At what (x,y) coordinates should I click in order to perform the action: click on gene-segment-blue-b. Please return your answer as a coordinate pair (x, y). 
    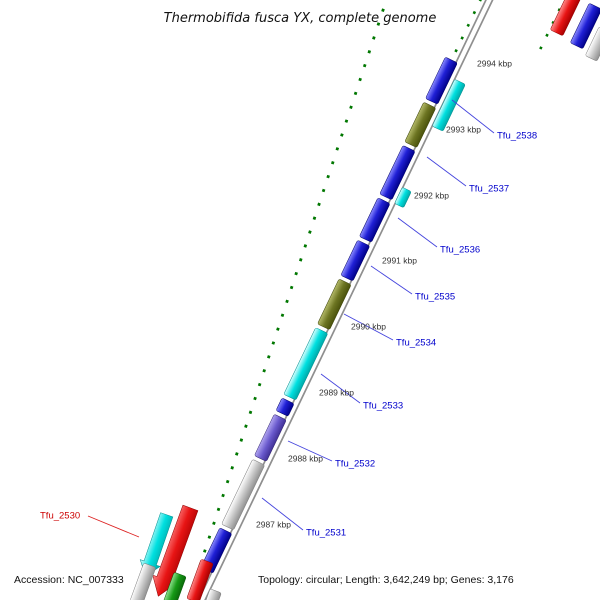
    Looking at the image, I should click on (285, 407).